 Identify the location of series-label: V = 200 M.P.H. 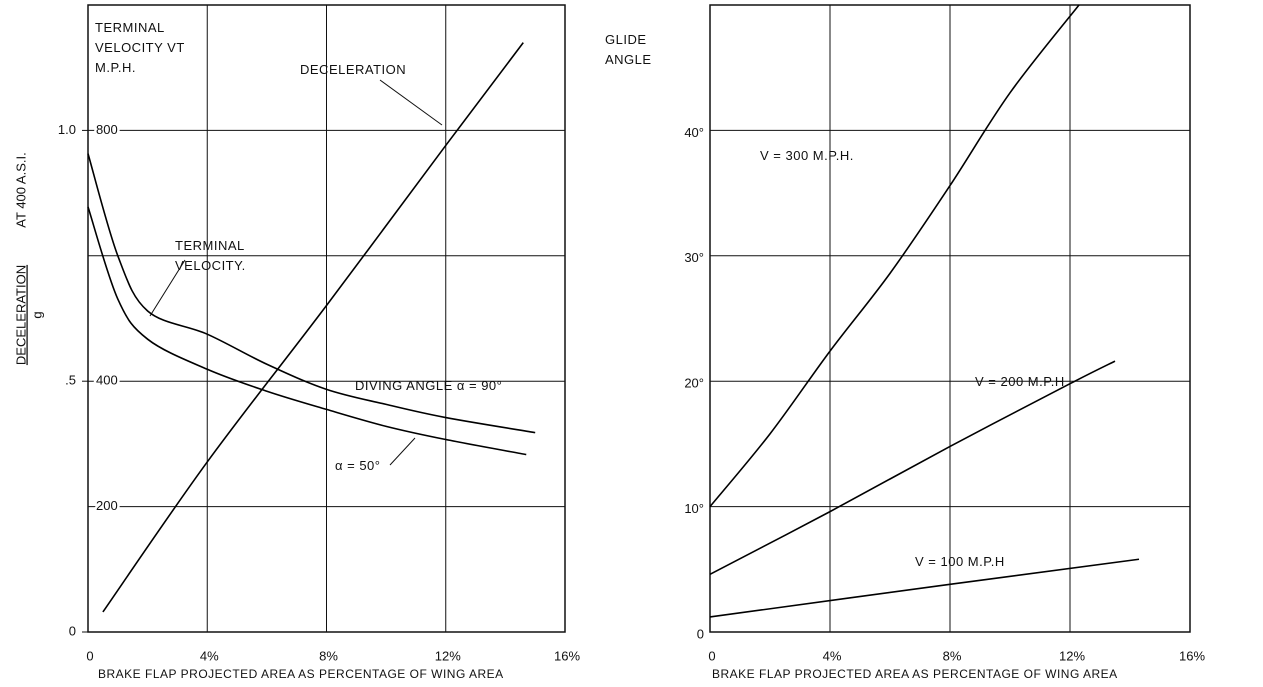
(1020, 381).